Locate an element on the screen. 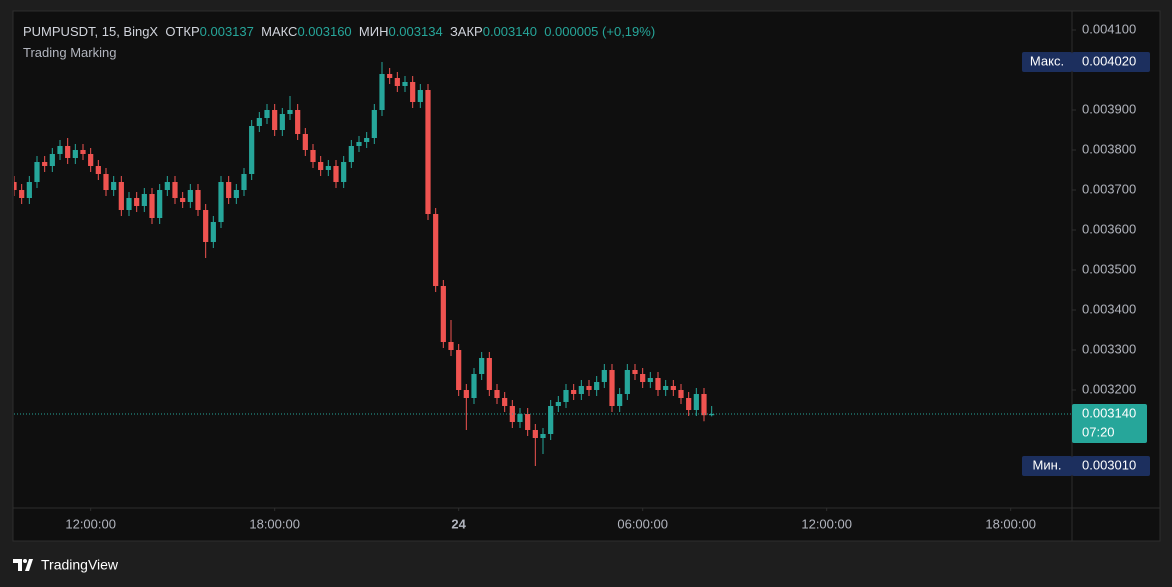  x-tick-label: 12:00:00 is located at coordinates (90, 523).